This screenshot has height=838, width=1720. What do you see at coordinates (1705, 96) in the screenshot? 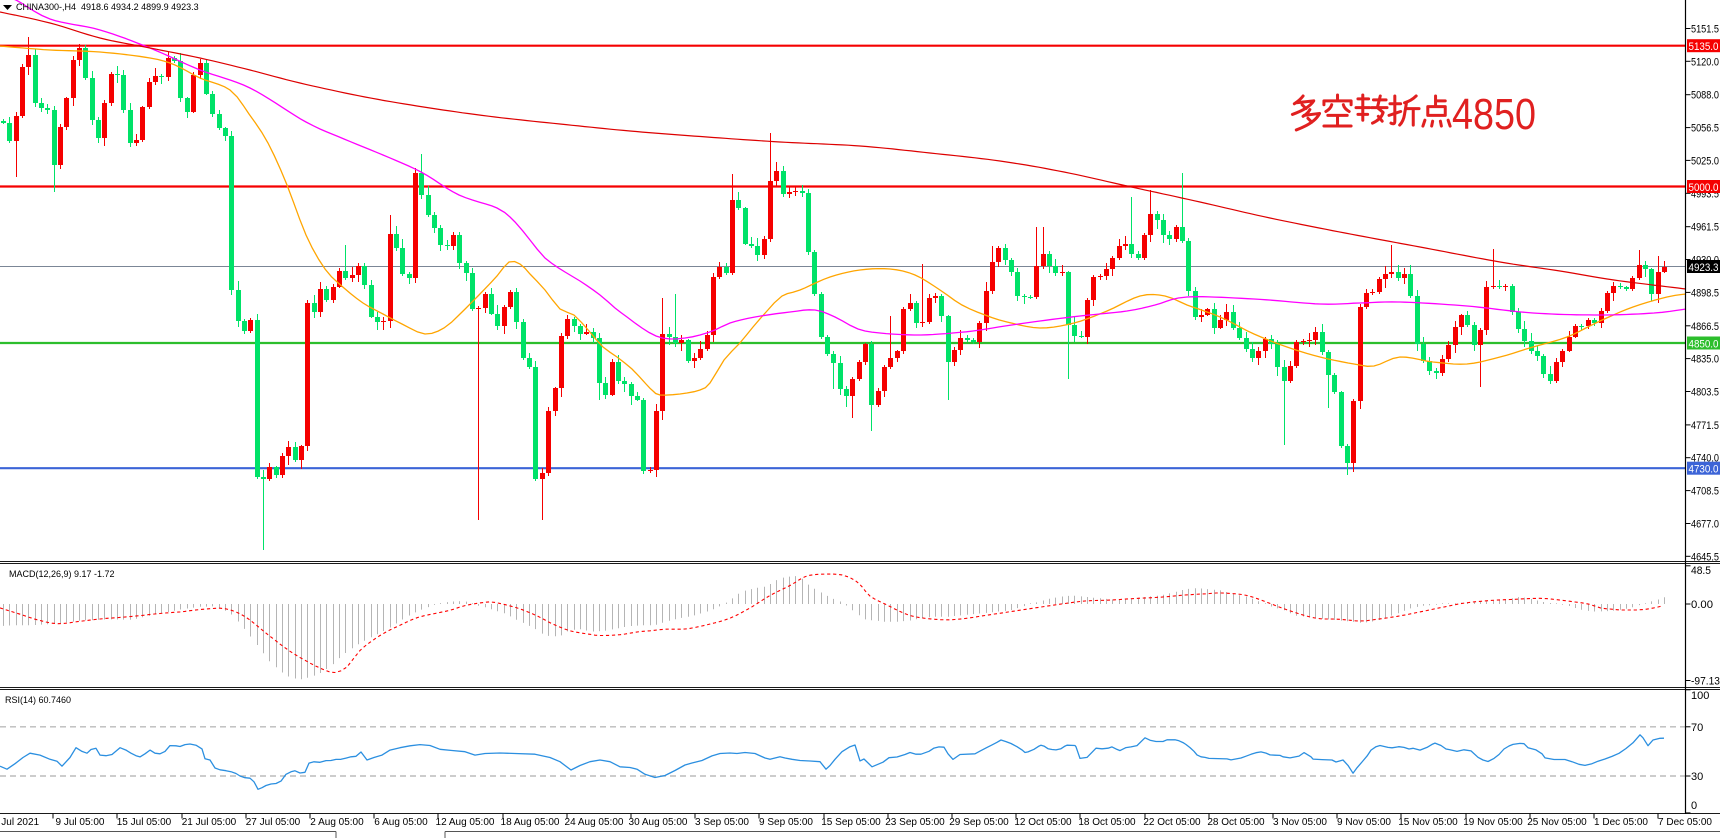
I see `svg-text: 5088.0` at bounding box center [1705, 96].